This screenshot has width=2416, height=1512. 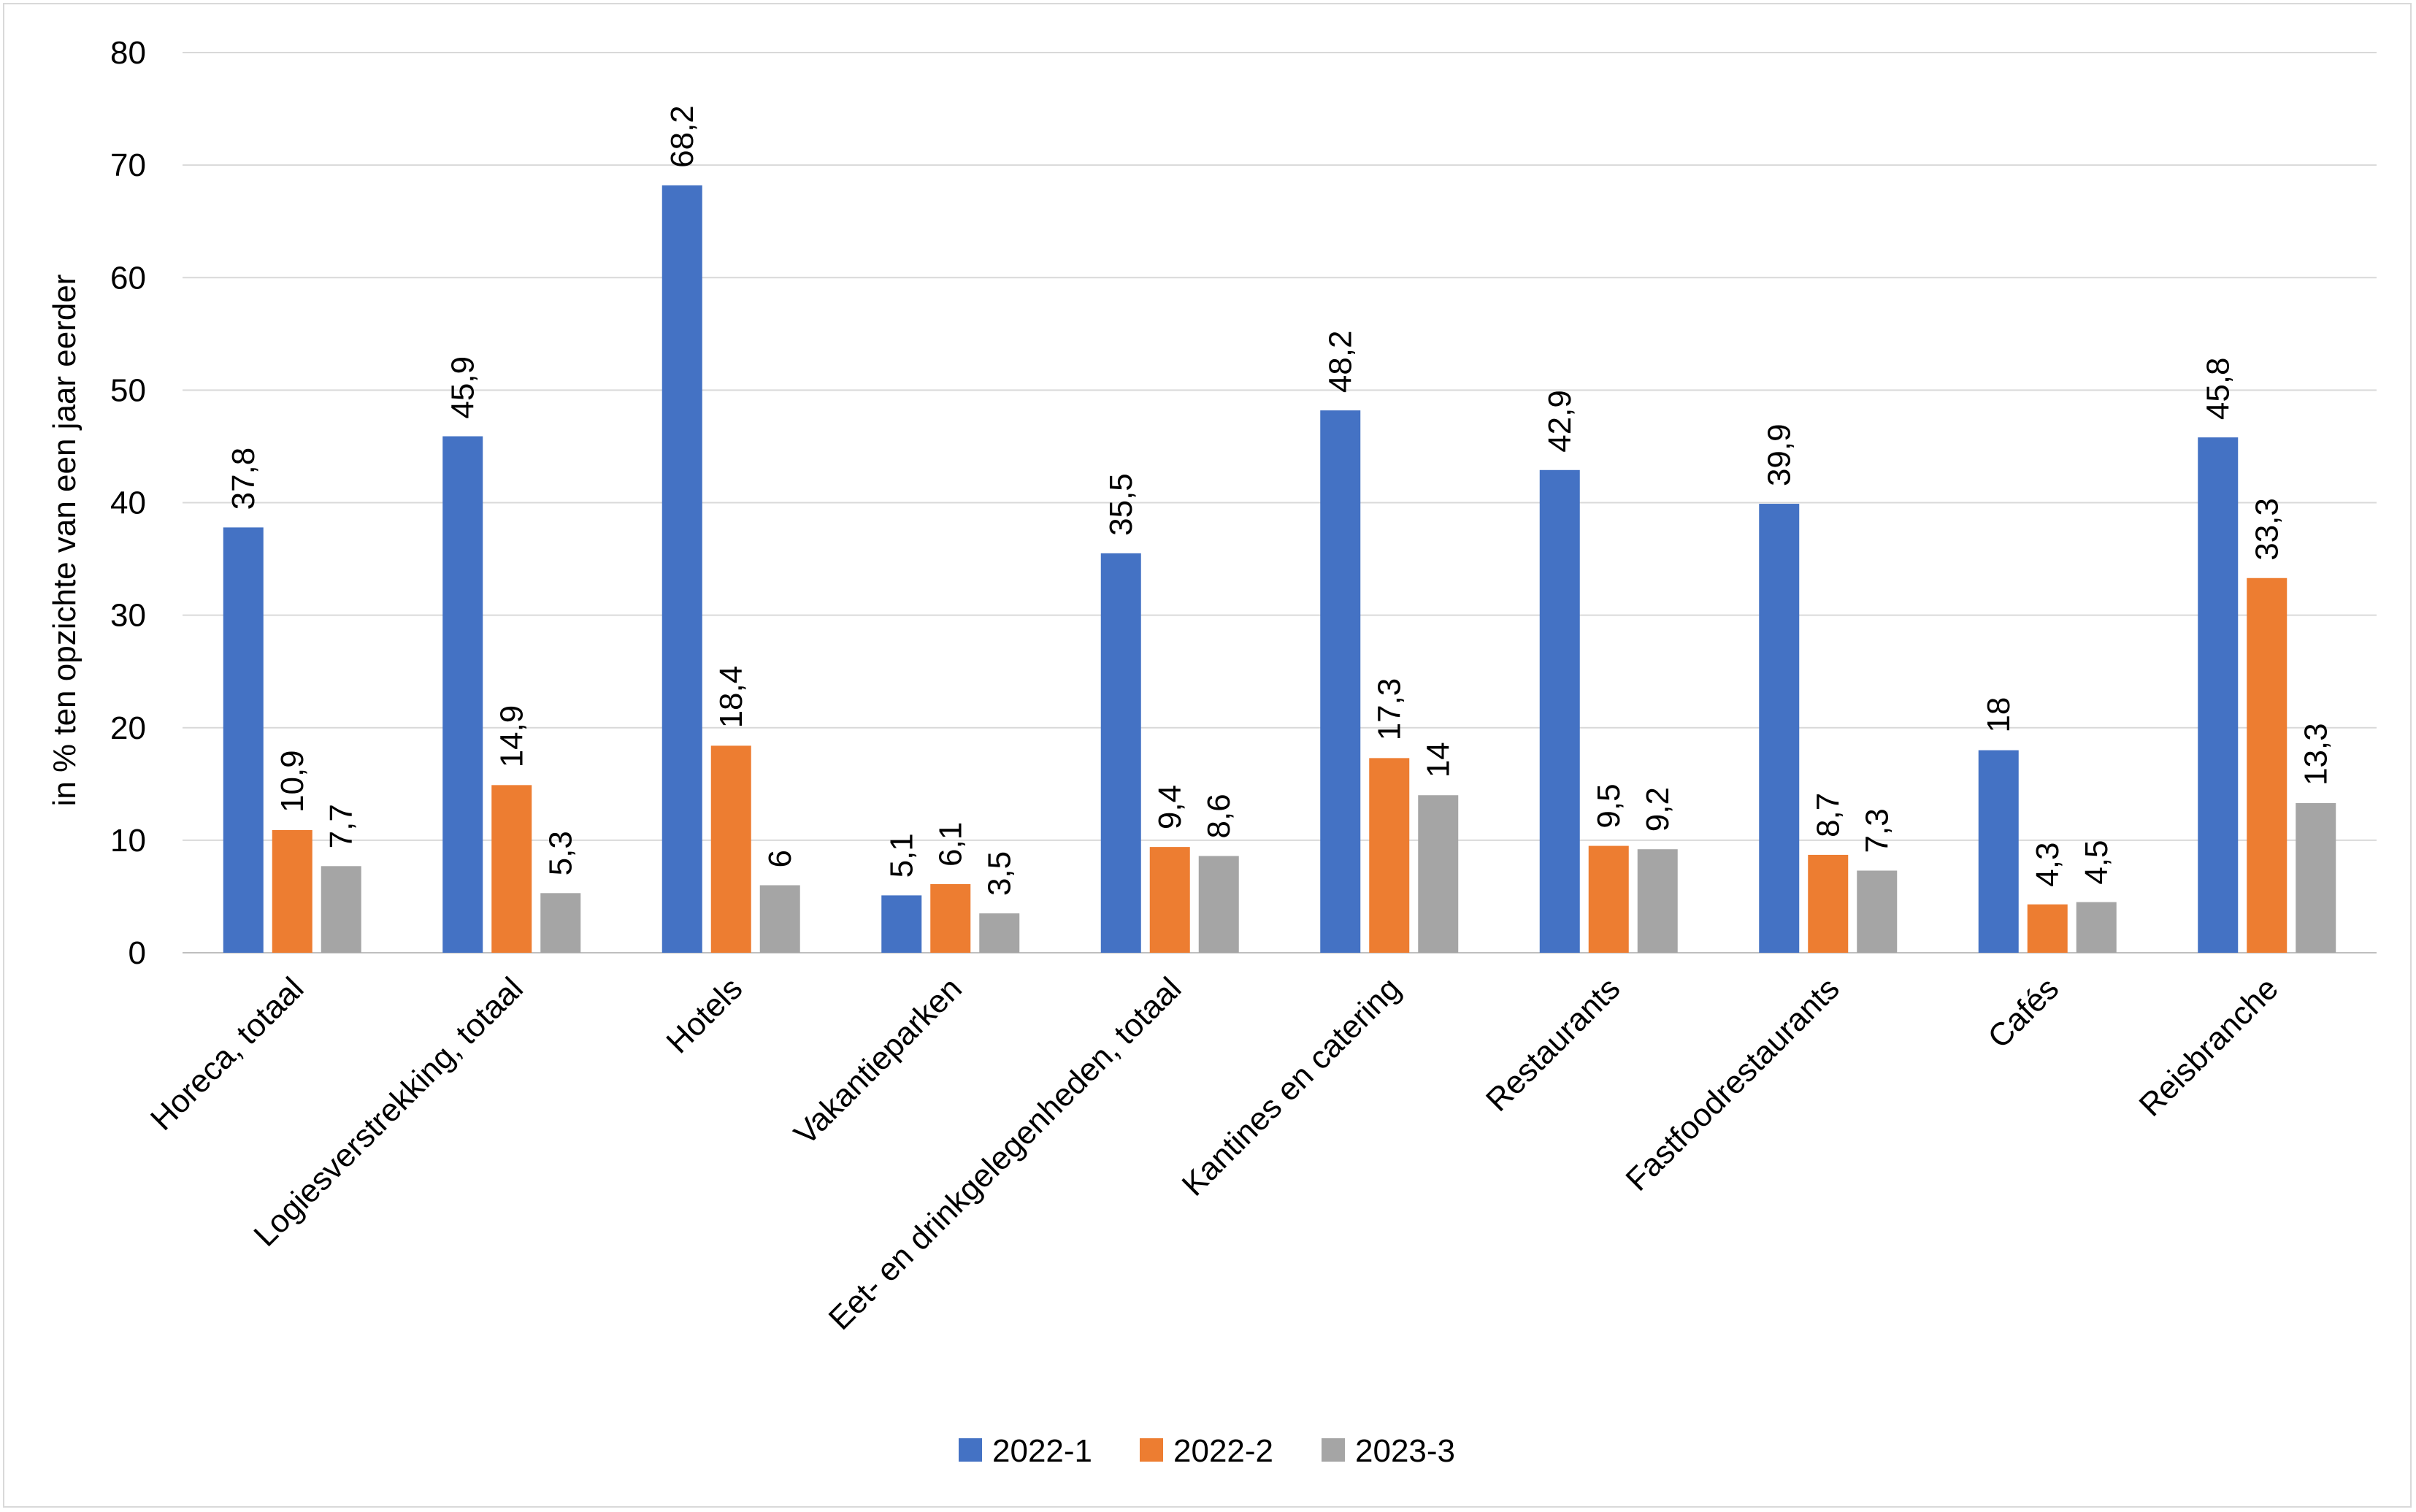 I want to click on data-label: 13,3, so click(x=2316, y=754).